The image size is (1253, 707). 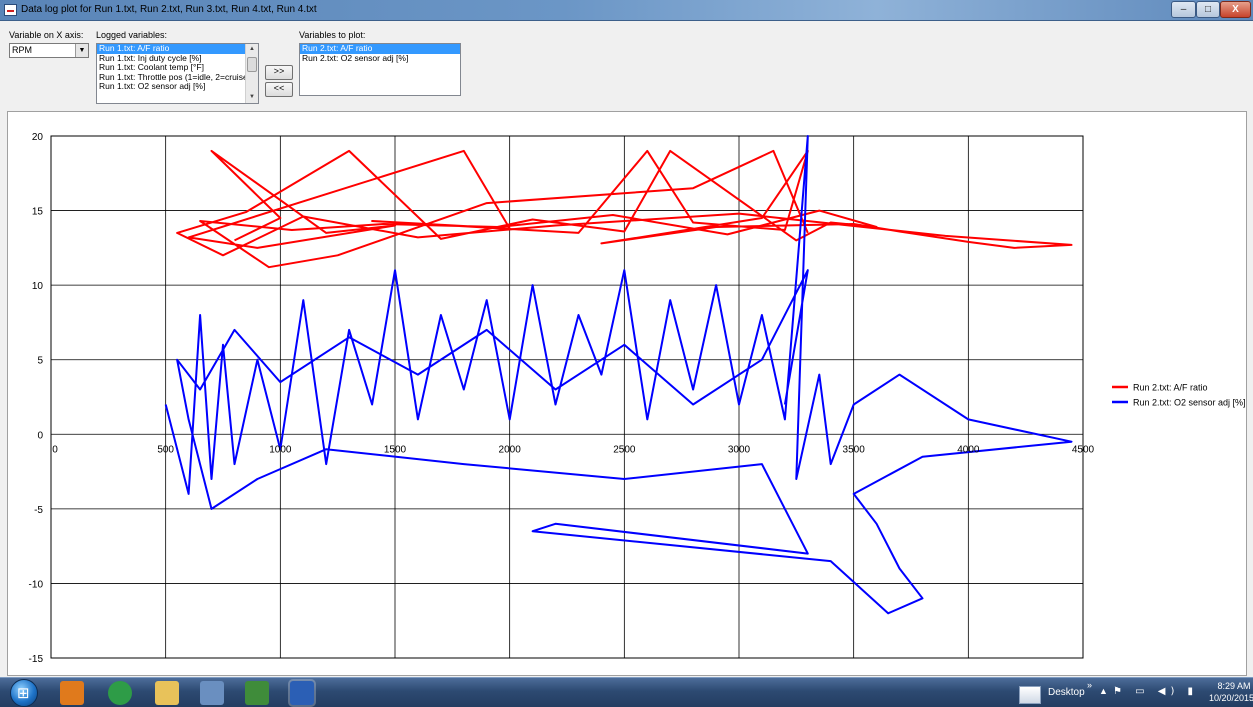 I want to click on variables-to-plot-label: Variables to plot:, so click(x=332, y=35).